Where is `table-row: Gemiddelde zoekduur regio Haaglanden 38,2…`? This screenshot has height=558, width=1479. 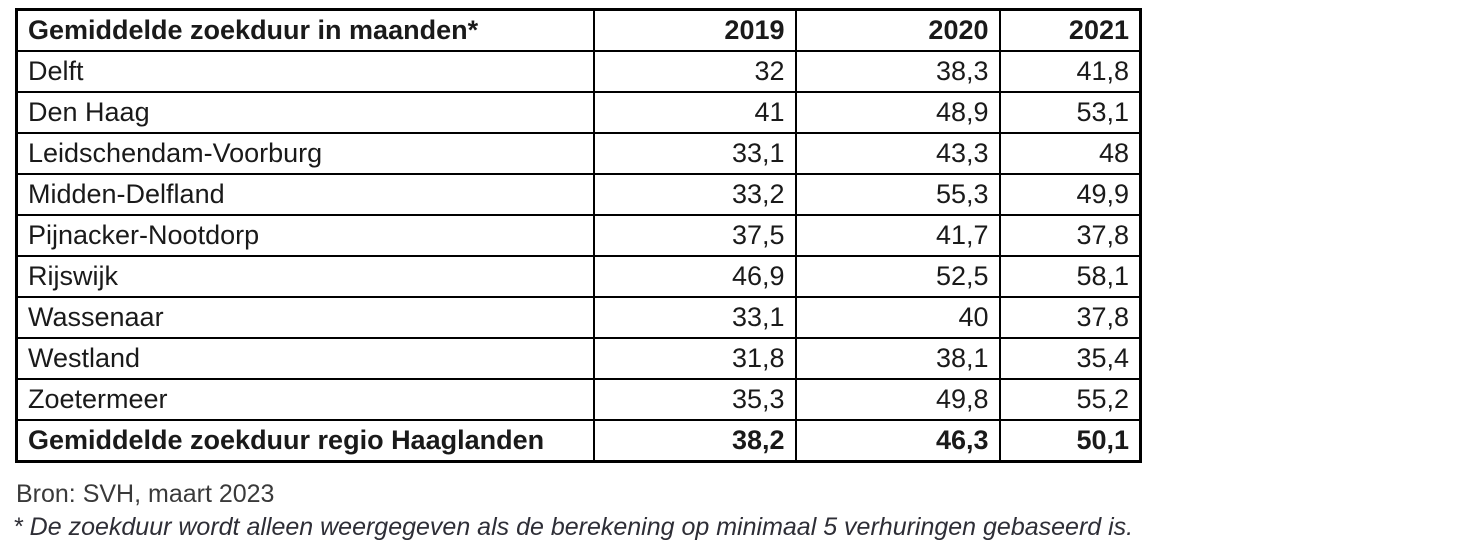 table-row: Gemiddelde zoekduur regio Haaglanden 38,2… is located at coordinates (578, 441).